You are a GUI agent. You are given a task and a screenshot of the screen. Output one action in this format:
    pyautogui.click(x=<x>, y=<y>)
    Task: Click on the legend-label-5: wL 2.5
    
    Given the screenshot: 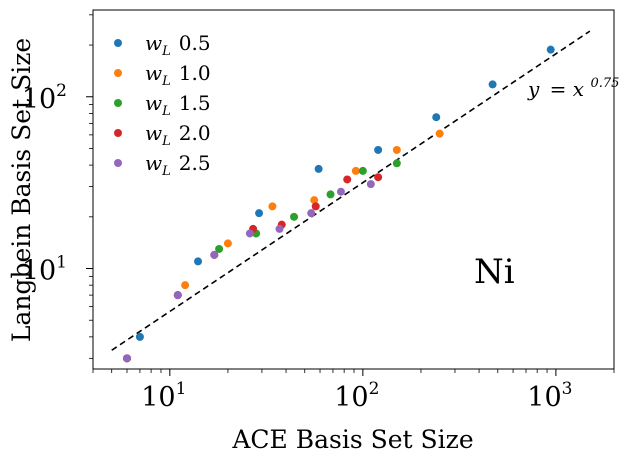 What is the action you would take?
    pyautogui.click(x=178, y=165)
    